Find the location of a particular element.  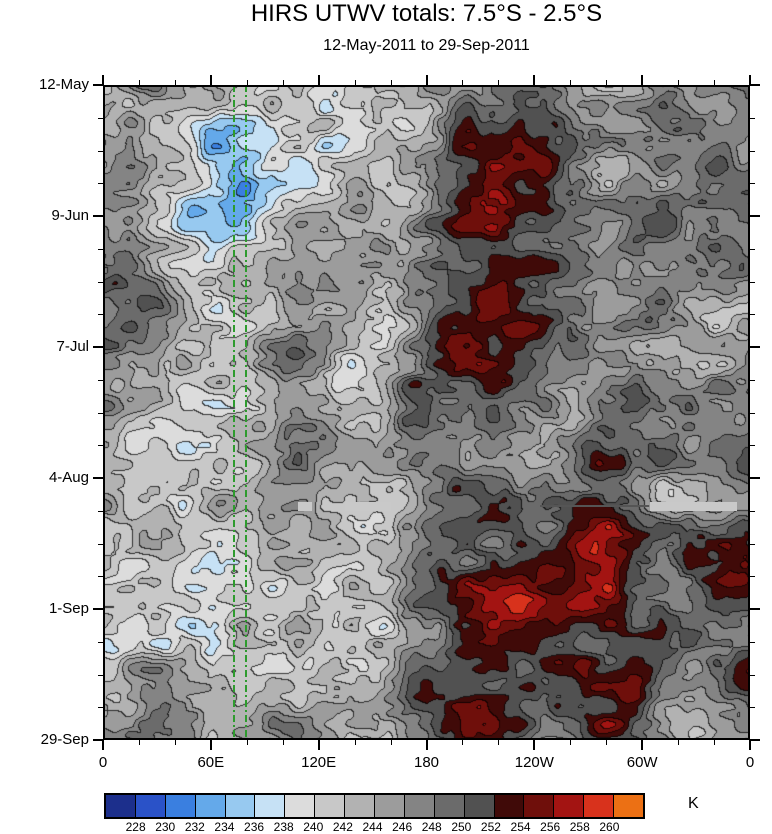

colorbar-tick-label: 244 is located at coordinates (372, 827).